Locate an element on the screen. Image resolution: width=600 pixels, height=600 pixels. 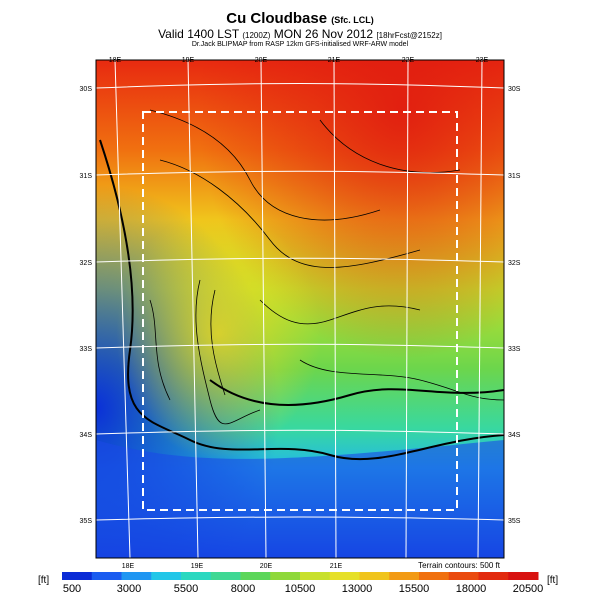
parallel-31S is located at coordinates (300, 173).